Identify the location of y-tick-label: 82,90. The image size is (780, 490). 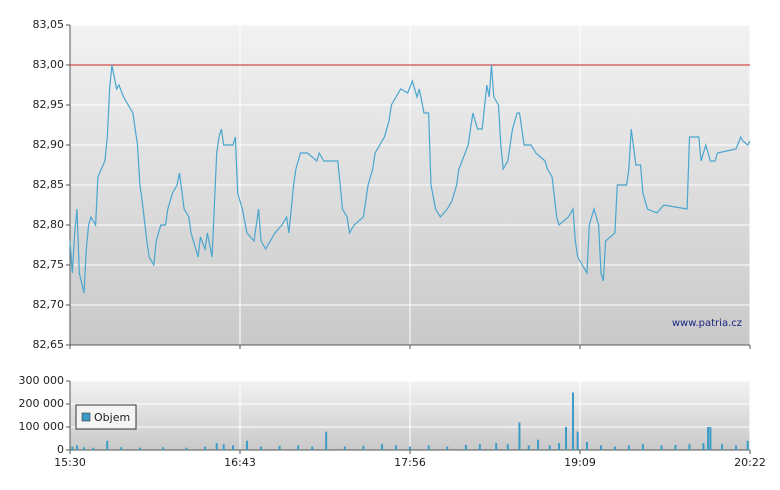
(49, 144).